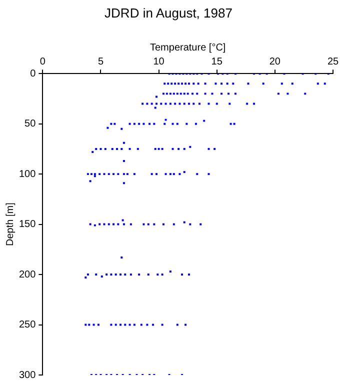 This screenshot has width=341, height=384. I want to click on x-tick-label: 0, so click(43, 62).